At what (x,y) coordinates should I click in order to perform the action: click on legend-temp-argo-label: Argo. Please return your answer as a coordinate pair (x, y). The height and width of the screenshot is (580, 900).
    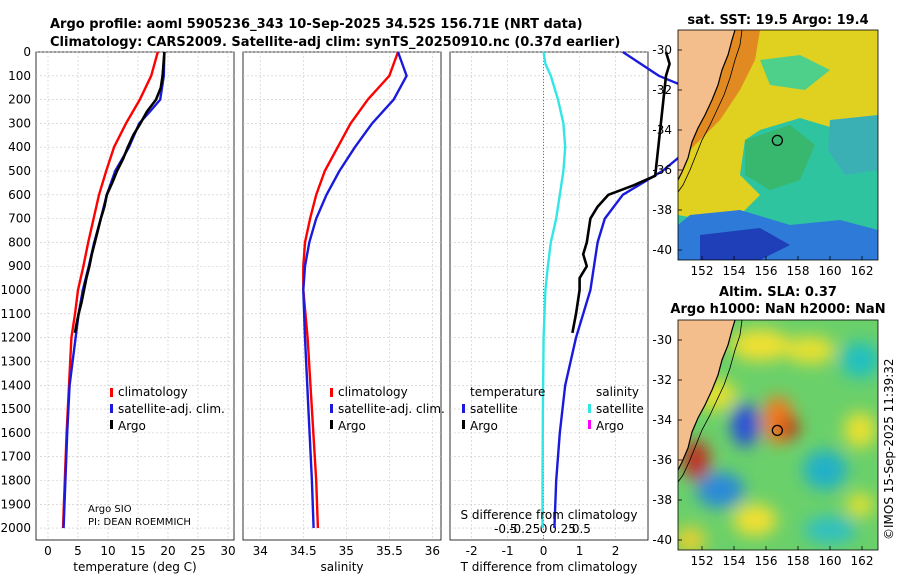
    Looking at the image, I should click on (484, 426).